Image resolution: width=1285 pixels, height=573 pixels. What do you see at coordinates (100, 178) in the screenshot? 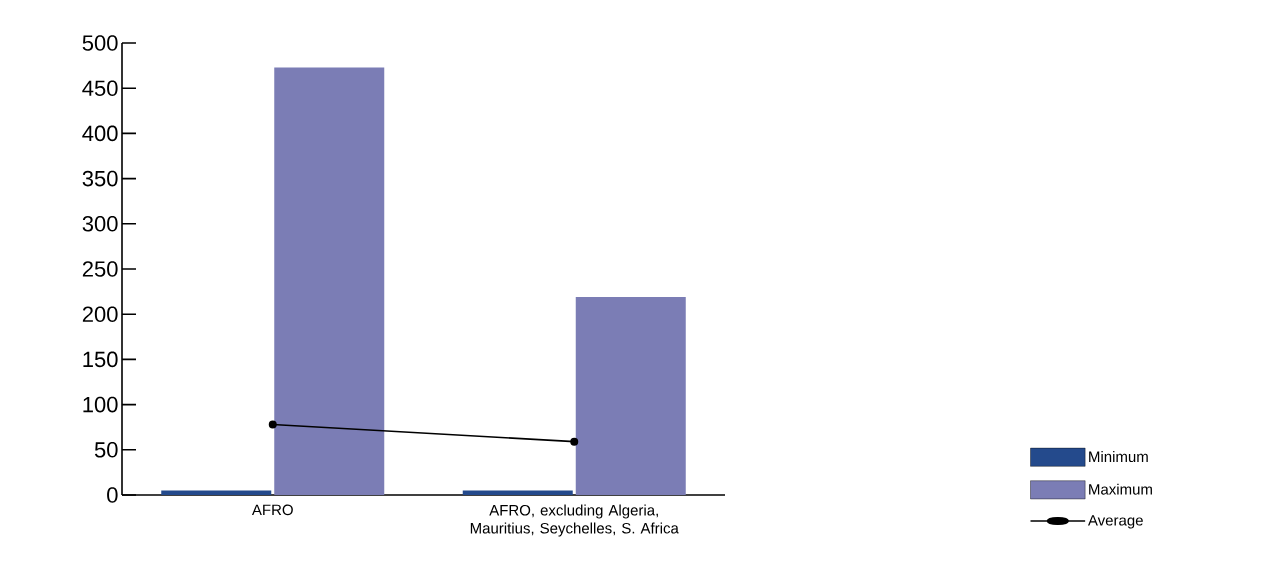
I see `y-tick-label: 350` at bounding box center [100, 178].